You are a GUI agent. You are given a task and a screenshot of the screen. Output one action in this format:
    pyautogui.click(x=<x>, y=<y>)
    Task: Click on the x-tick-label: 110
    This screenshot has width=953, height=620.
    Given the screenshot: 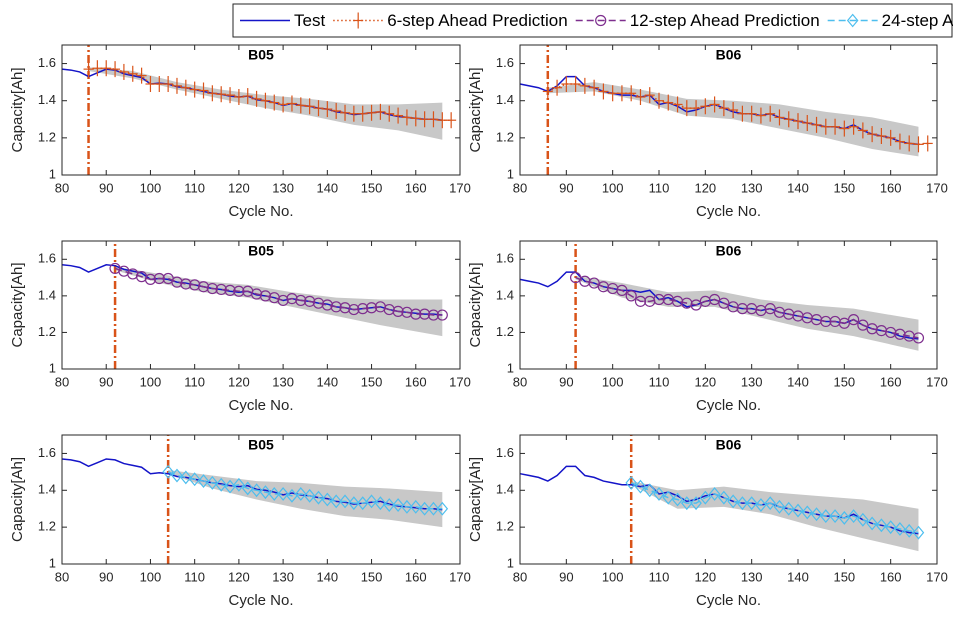 What is the action you would take?
    pyautogui.click(x=659, y=187)
    